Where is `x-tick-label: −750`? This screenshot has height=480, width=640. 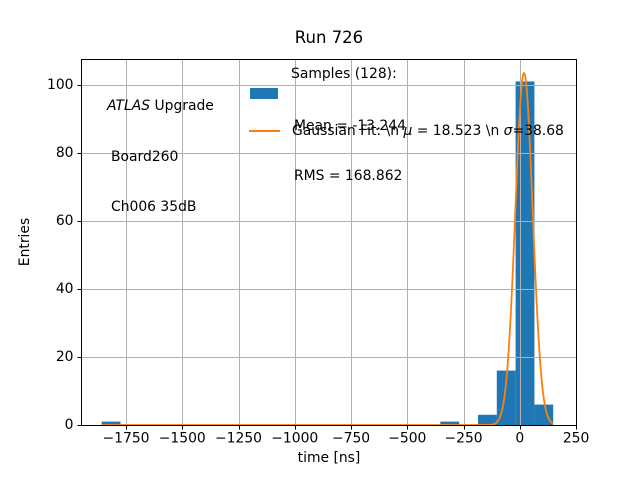
x-tick-label: −750 is located at coordinates (351, 439).